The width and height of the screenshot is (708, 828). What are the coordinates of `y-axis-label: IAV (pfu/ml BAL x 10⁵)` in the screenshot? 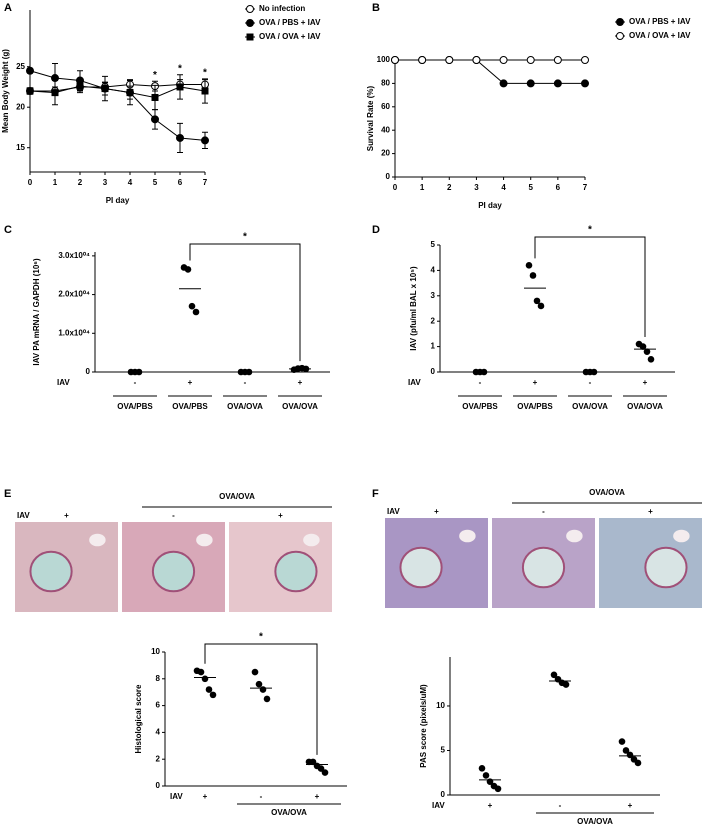 It's located at (413, 308).